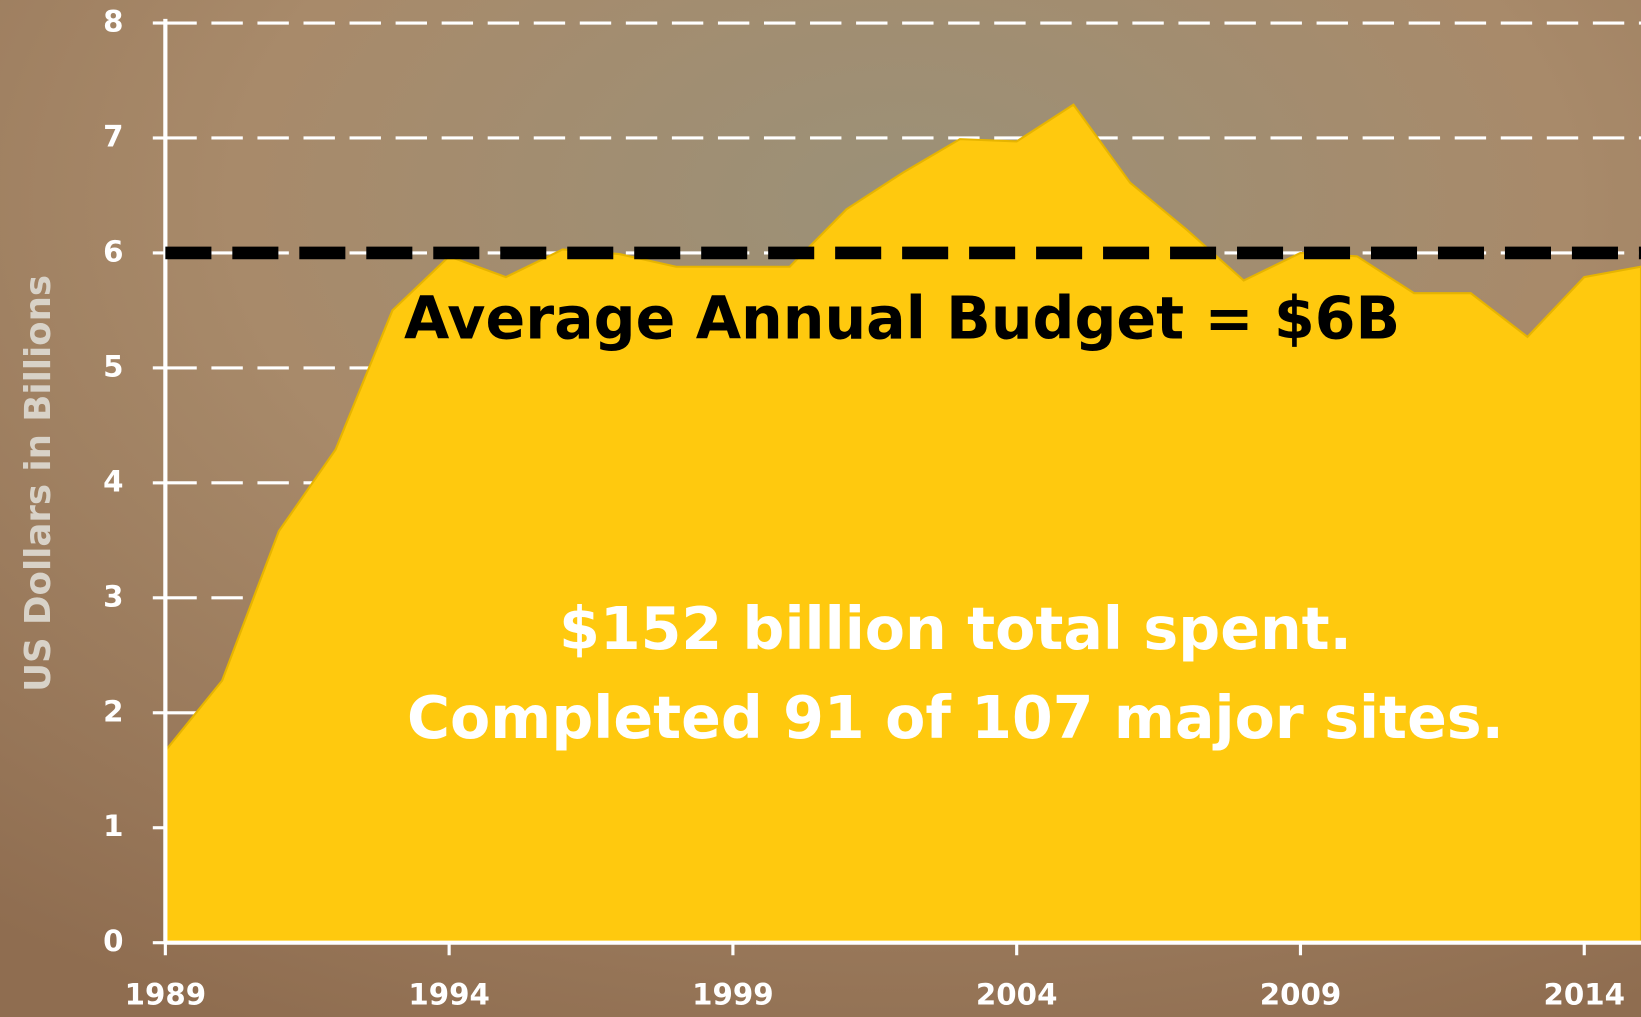  Describe the element at coordinates (449, 995) in the screenshot. I see `x-tick-label: 1994` at that location.